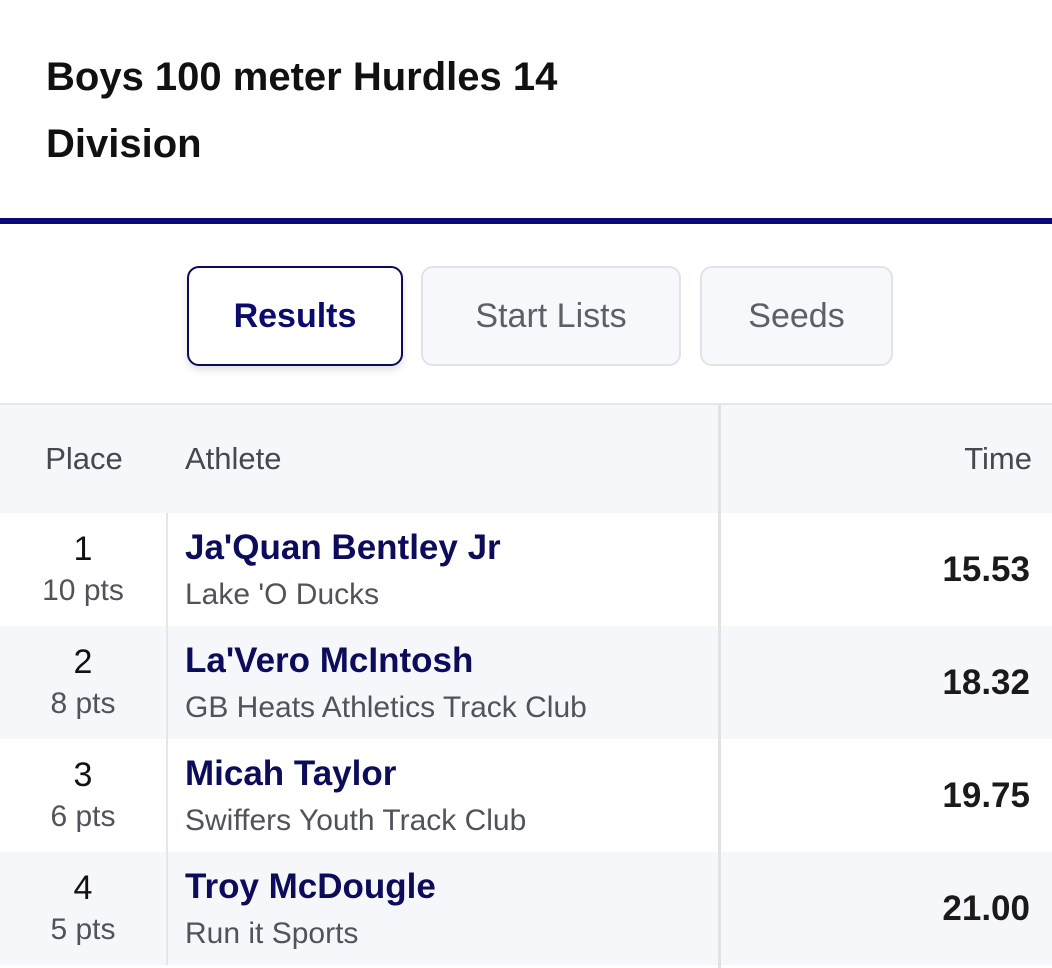 This screenshot has width=1052, height=968. Describe the element at coordinates (84, 458) in the screenshot. I see `column-header-place: Place` at that location.